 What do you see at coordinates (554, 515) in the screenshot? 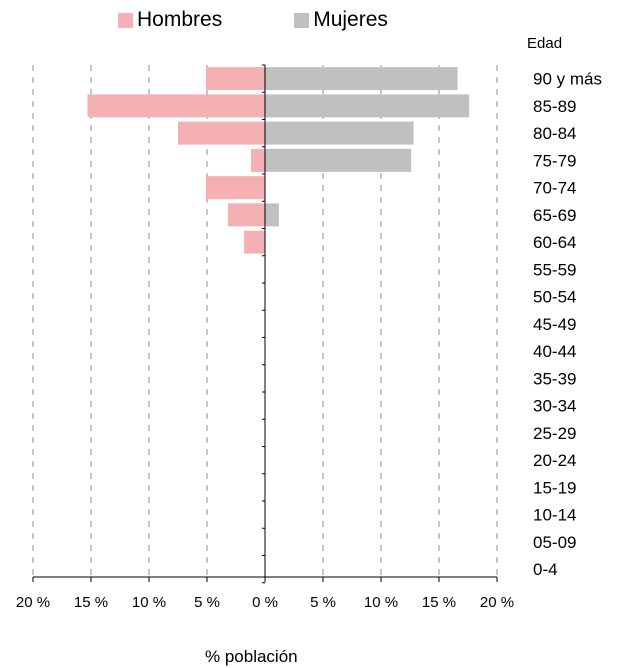
I see `age-category-label: 10-14` at bounding box center [554, 515].